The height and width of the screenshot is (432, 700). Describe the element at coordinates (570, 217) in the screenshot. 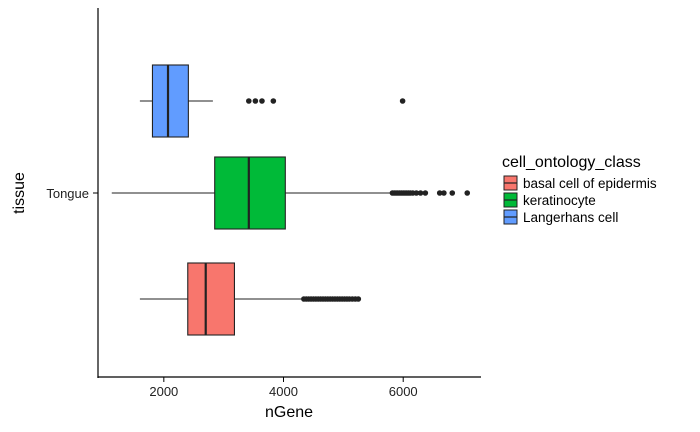

I see `legend-label: Langerhans cell` at that location.